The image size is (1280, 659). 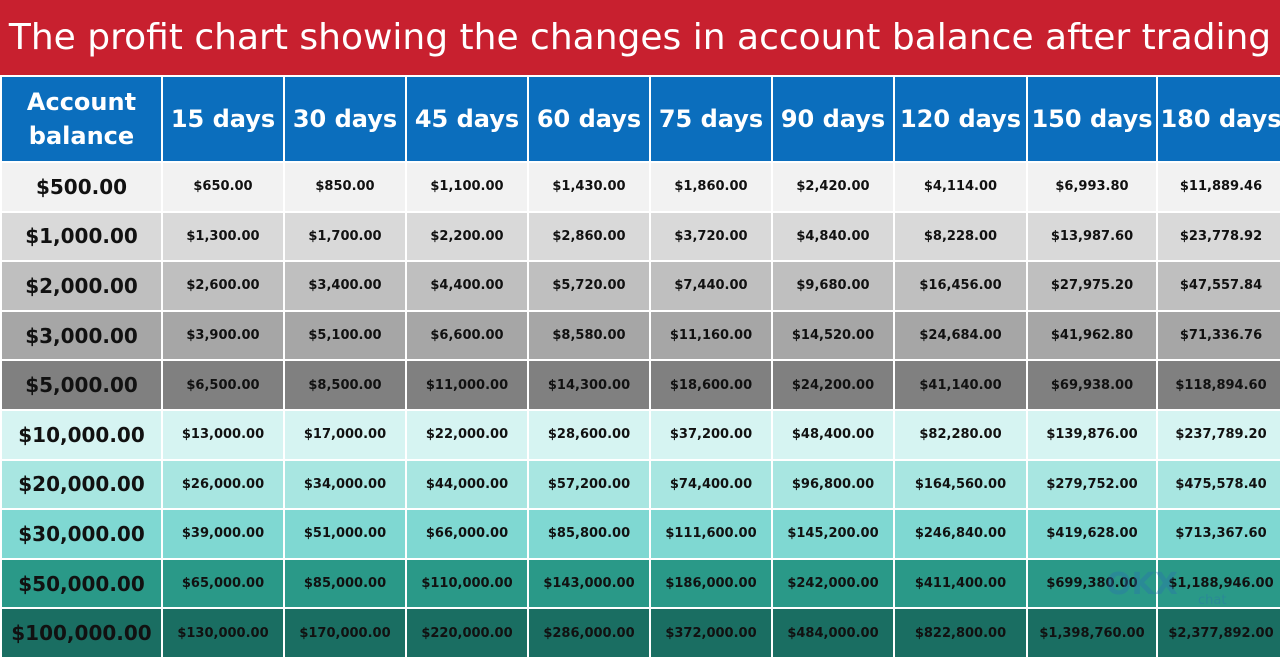 I want to click on column-header: 90 days, so click(x=833, y=119).